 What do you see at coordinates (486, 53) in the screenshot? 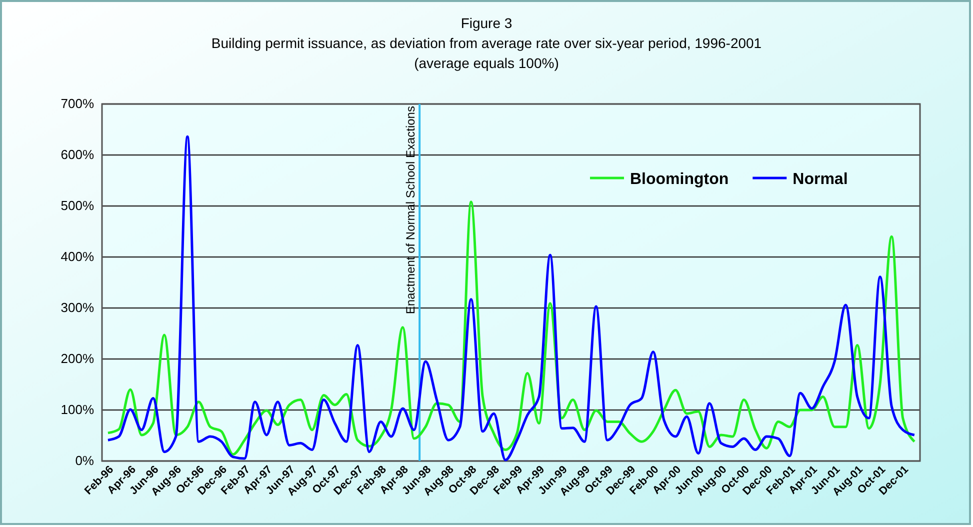
I see `chart-subtitle: Building permit issuance, as deviation from average rate over six-year period, 1996-2001 (average equals 100%)` at bounding box center [486, 53].